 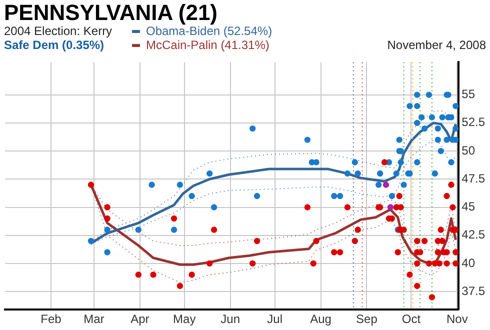 What do you see at coordinates (469, 207) in the screenshot?
I see `y-tick-label: 45` at bounding box center [469, 207].